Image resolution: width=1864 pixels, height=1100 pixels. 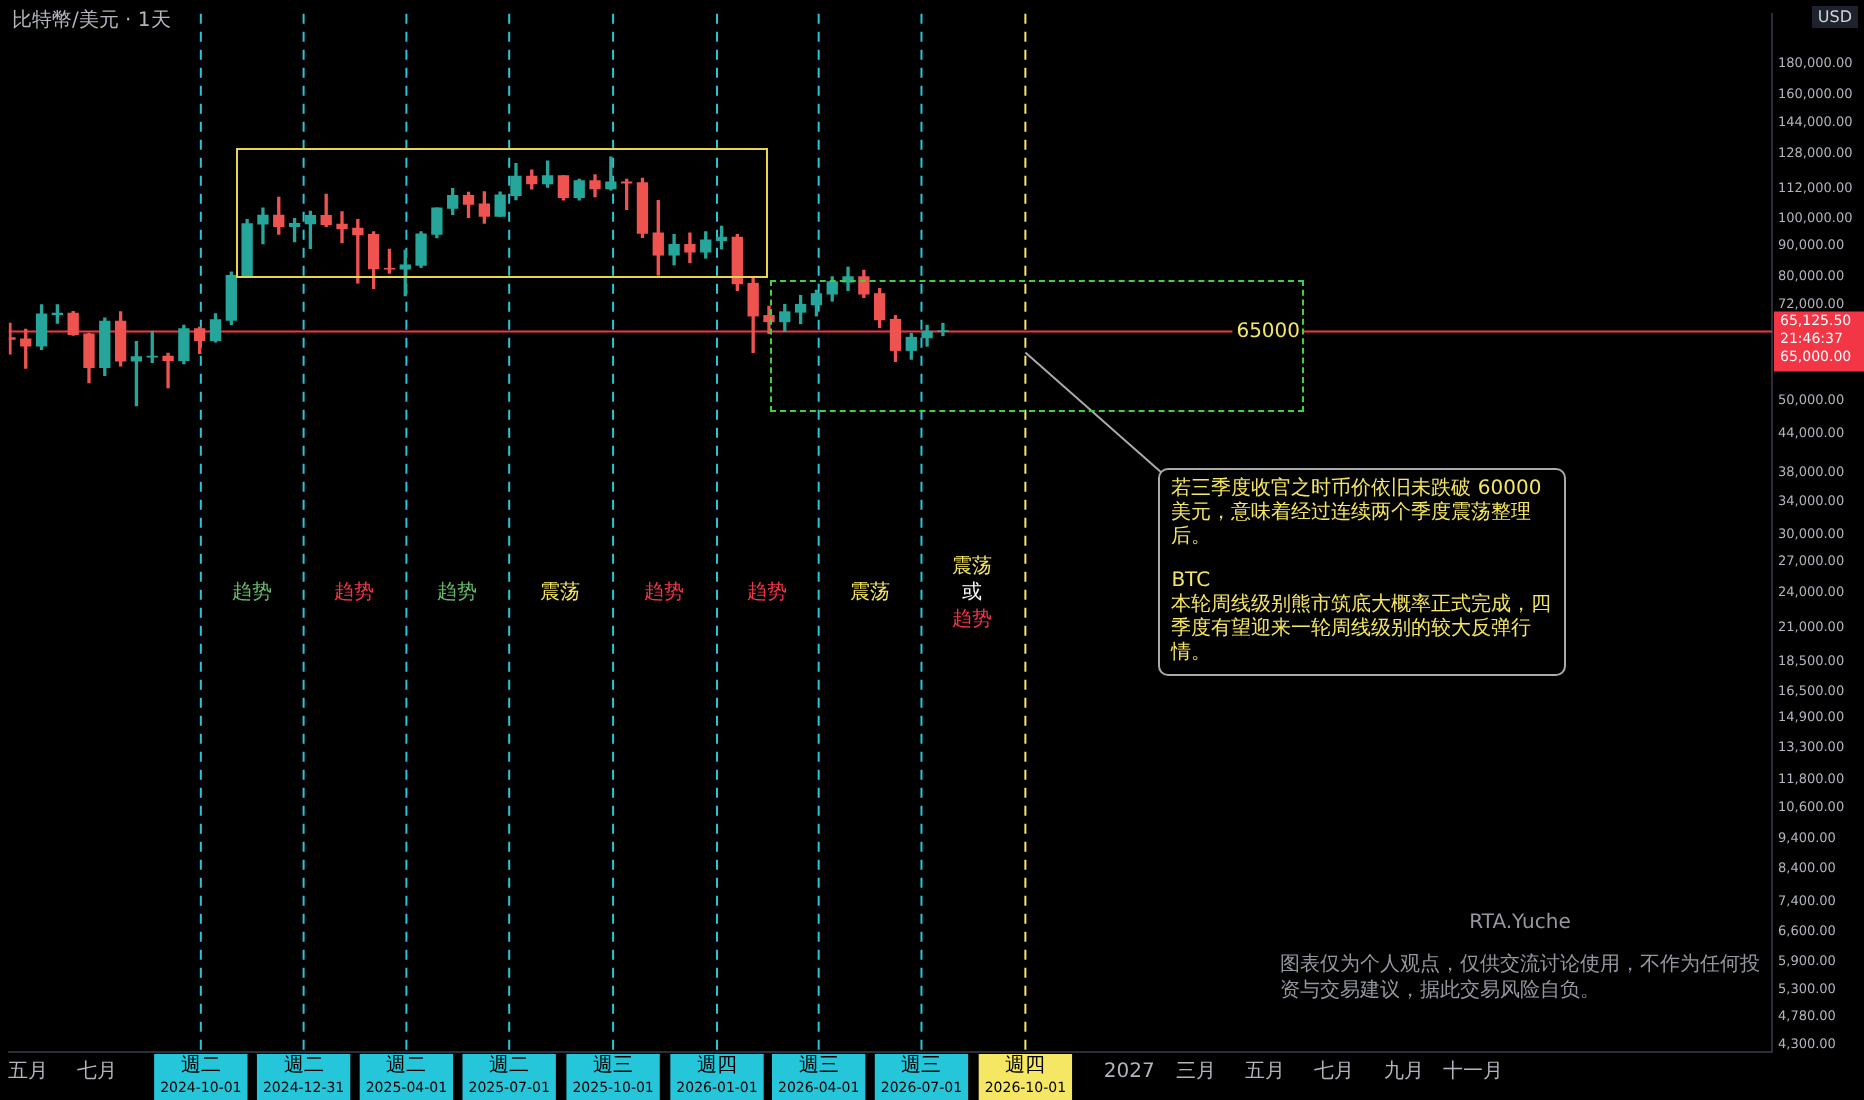 What do you see at coordinates (1192, 581) in the screenshot?
I see `annotation: BTC` at bounding box center [1192, 581].